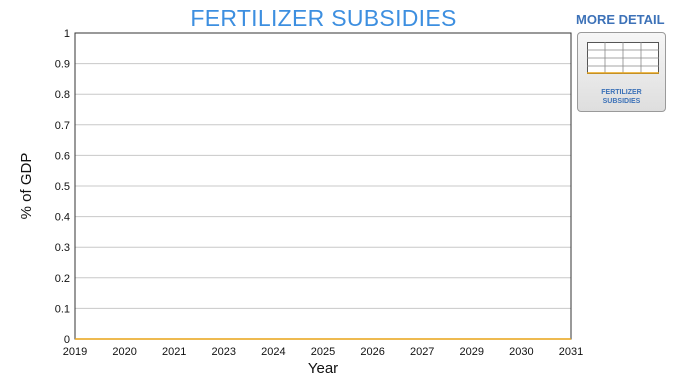 The image size is (673, 376). What do you see at coordinates (571, 352) in the screenshot?
I see `x-tick-label: 2031` at bounding box center [571, 352].